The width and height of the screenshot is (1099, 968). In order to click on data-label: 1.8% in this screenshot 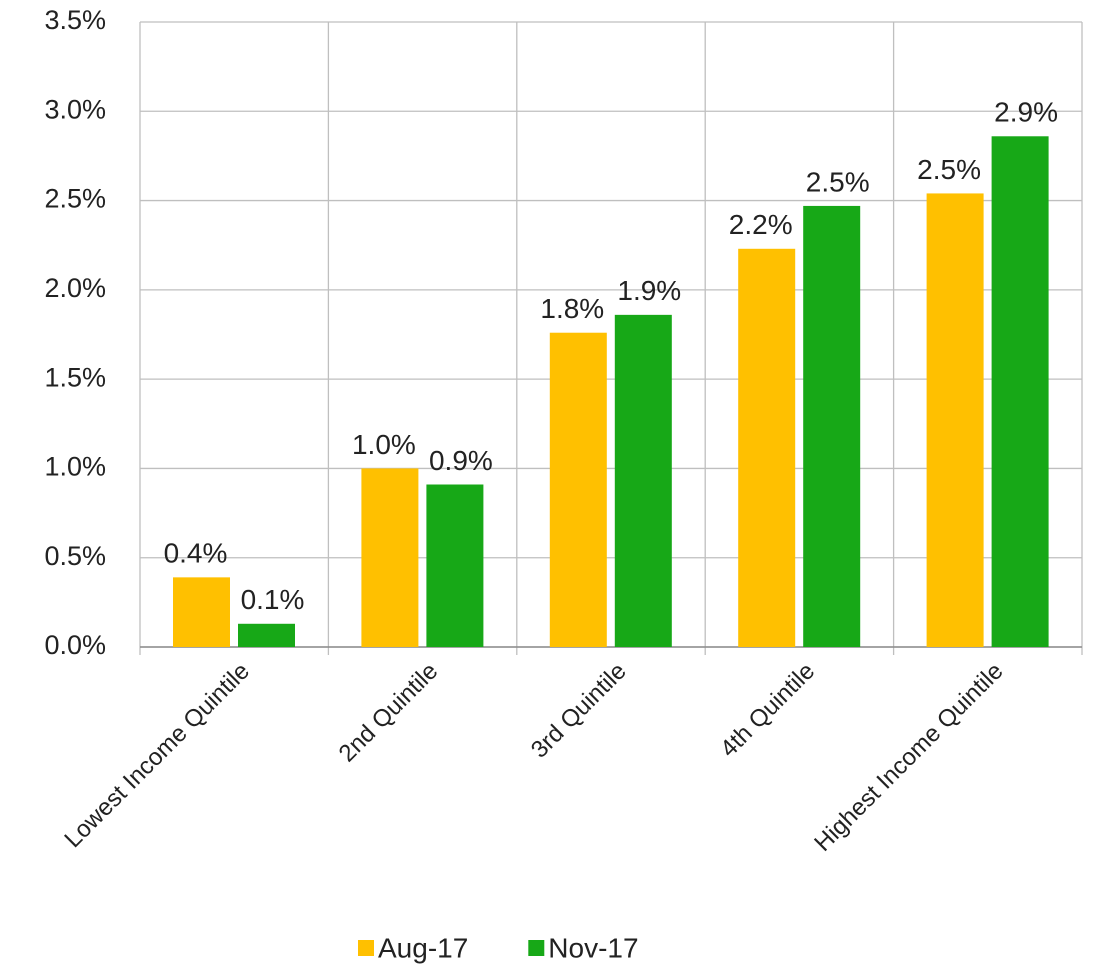, I will do `click(572, 308)`.